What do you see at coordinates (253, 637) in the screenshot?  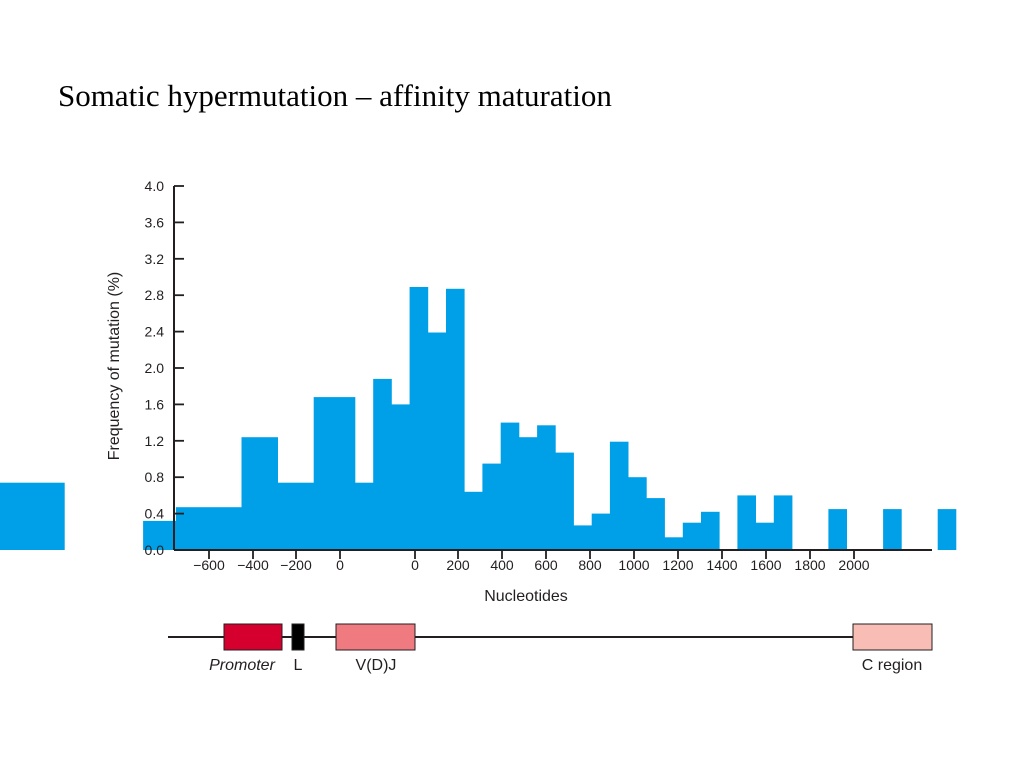 I see `promoter-region-box` at bounding box center [253, 637].